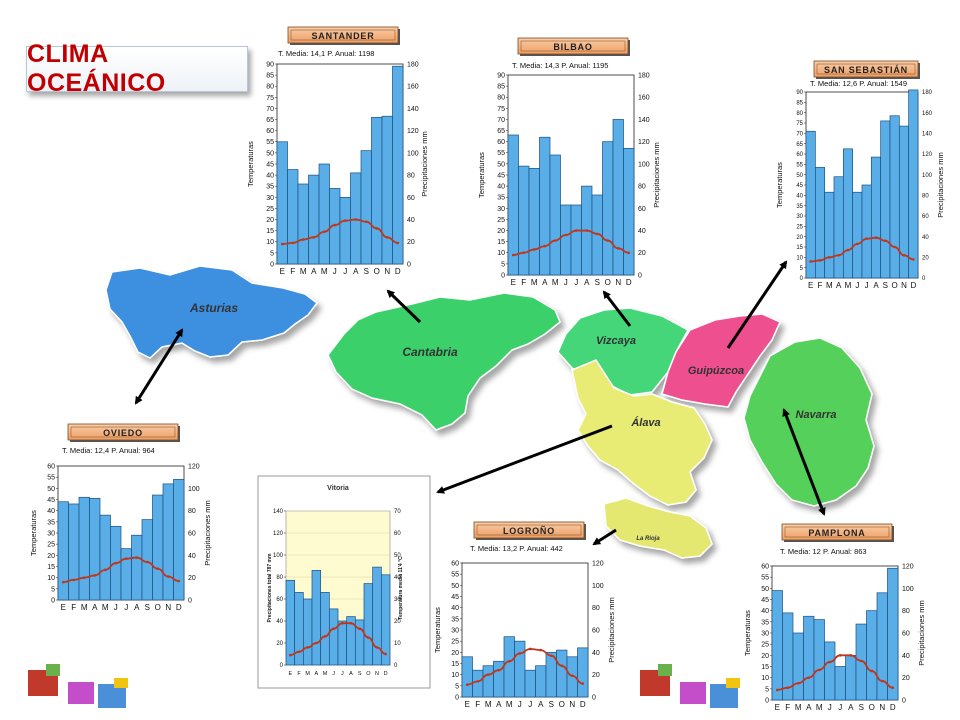  Describe the element at coordinates (940, 184) in the screenshot. I see `axis-title-right-sansebastian: Precipitaciones mm` at that location.